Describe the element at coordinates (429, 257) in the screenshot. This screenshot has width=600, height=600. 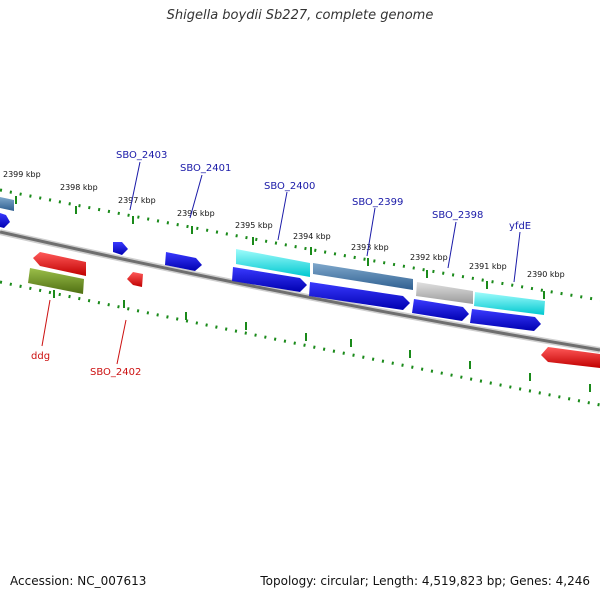
I see `kbp-label: 2392 kbp` at that location.